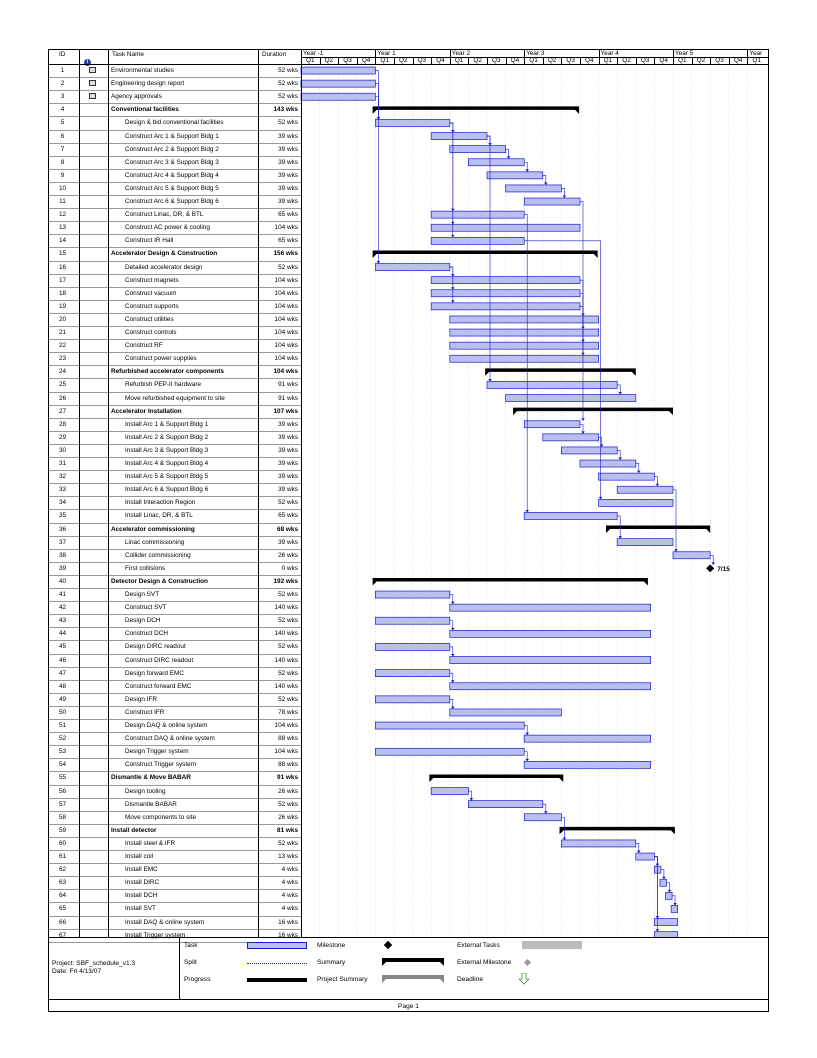 This screenshot has height=1058, width=817. I want to click on table-row: 65 Install SVT 4 wks, so click(175, 908).